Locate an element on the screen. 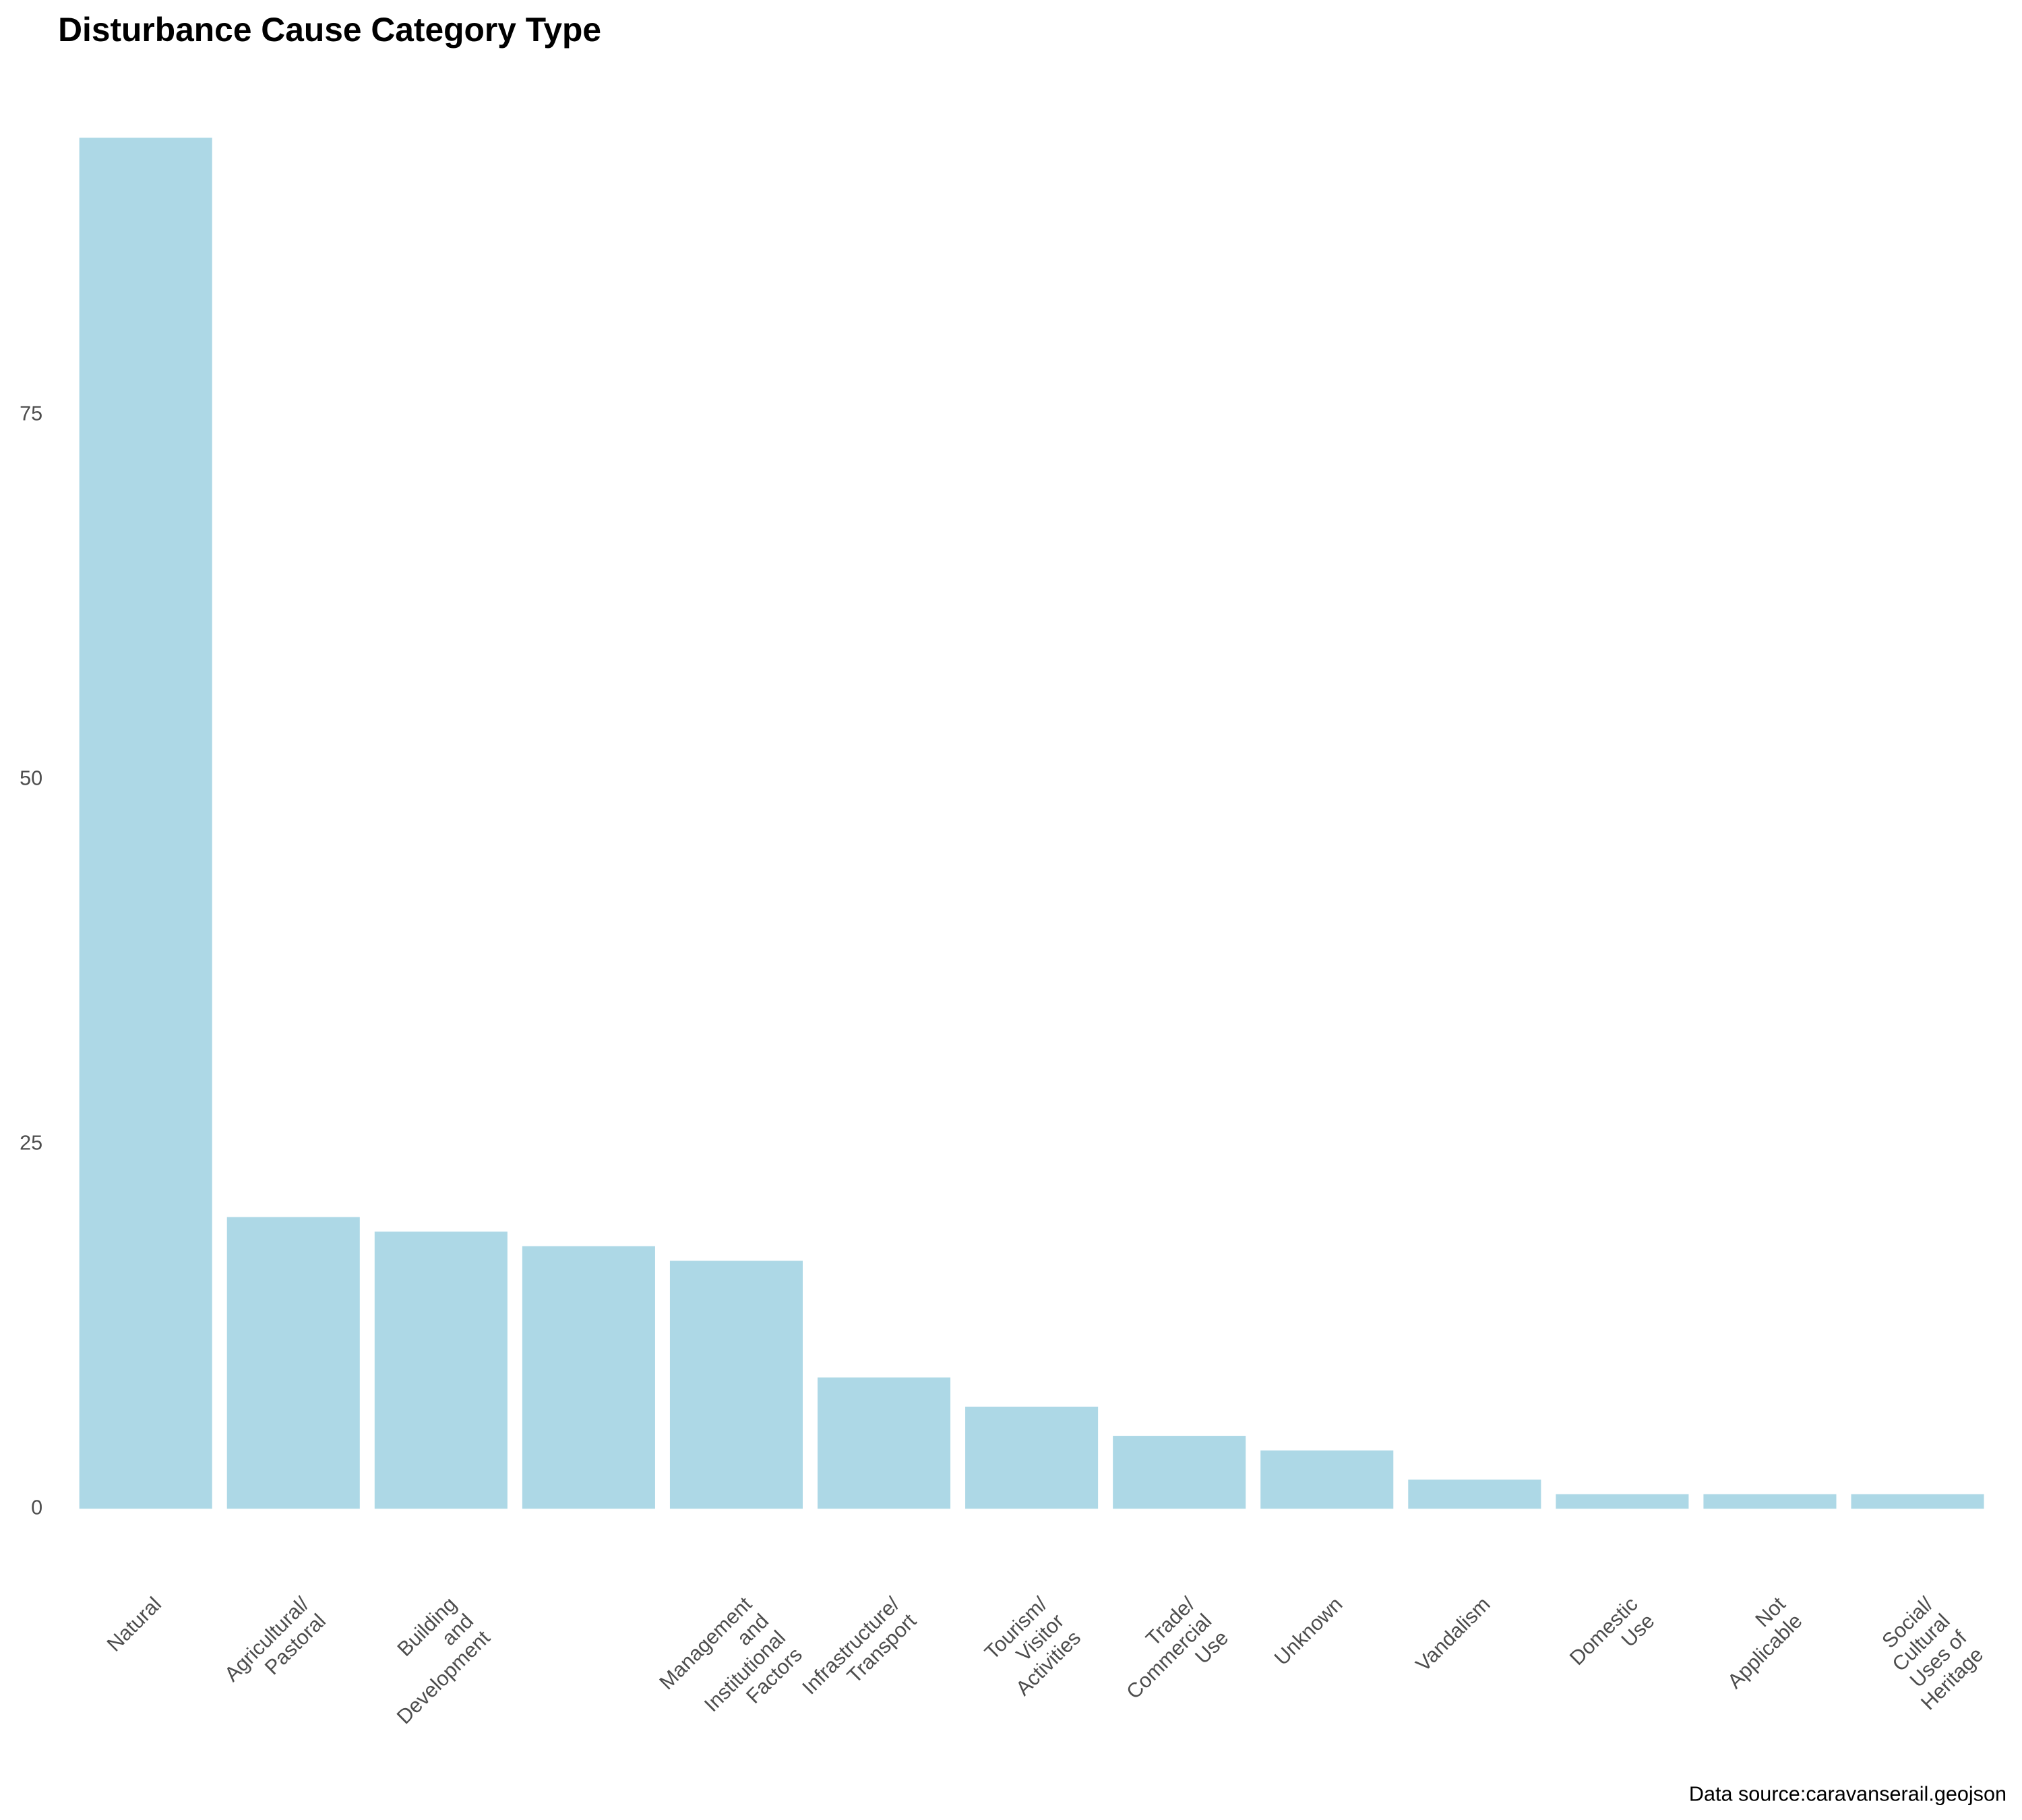 Image resolution: width=2022 pixels, height=1820 pixels. x-tick-label: NotApplicable is located at coordinates (1757, 1642).